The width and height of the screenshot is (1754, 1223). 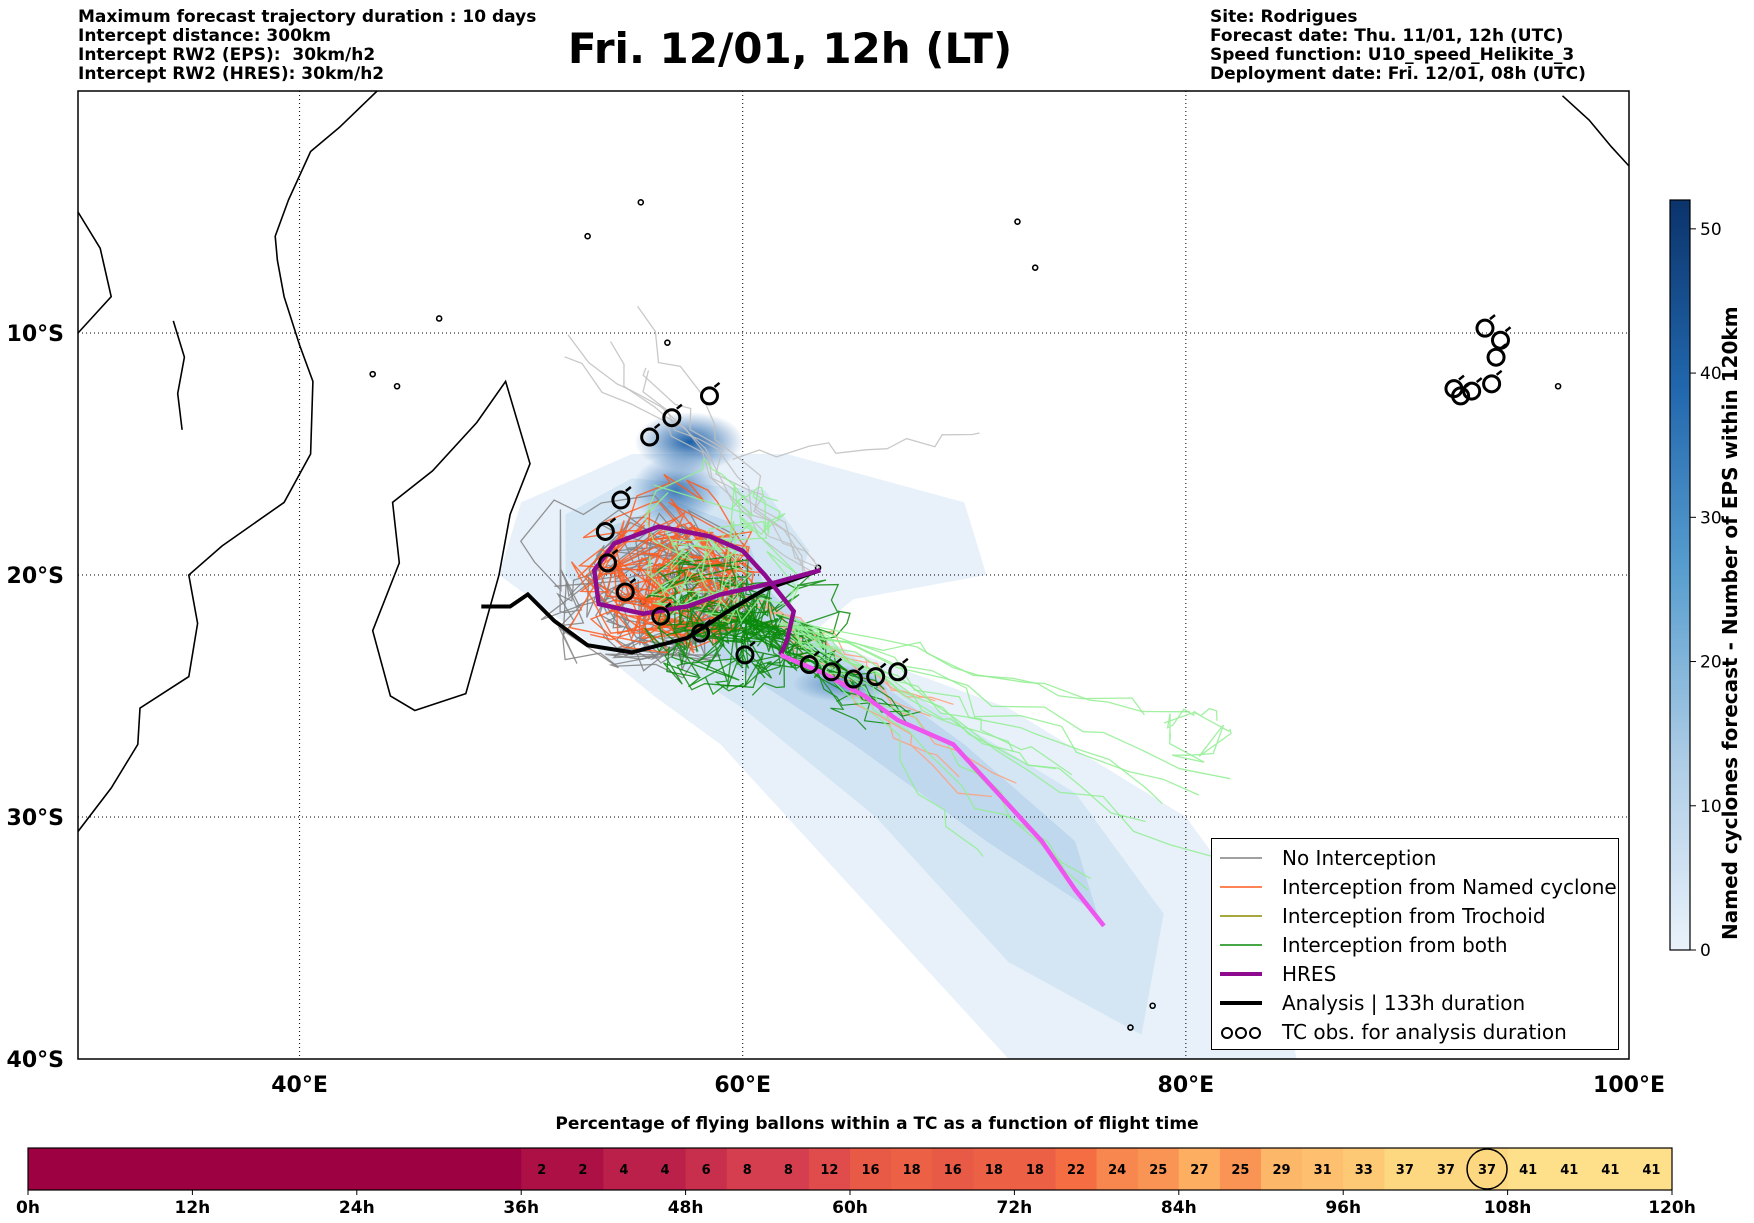 What do you see at coordinates (1309, 973) in the screenshot?
I see `legend-label: HRES` at bounding box center [1309, 973].